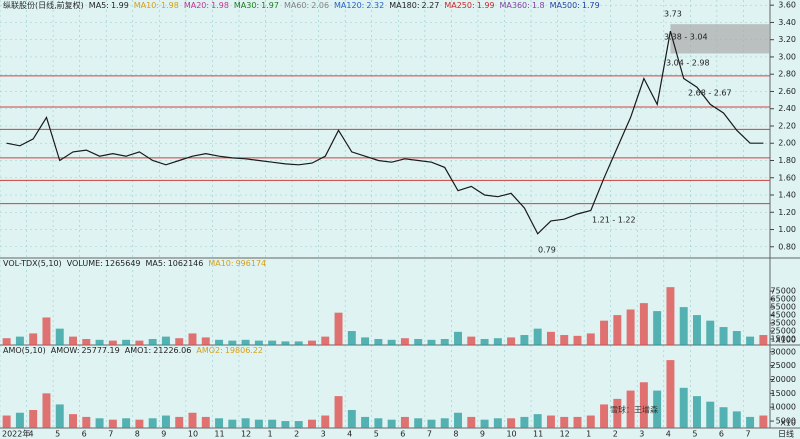 This screenshot has height=439, width=800. I want to click on x-tick-label: 2022年, so click(16, 434).